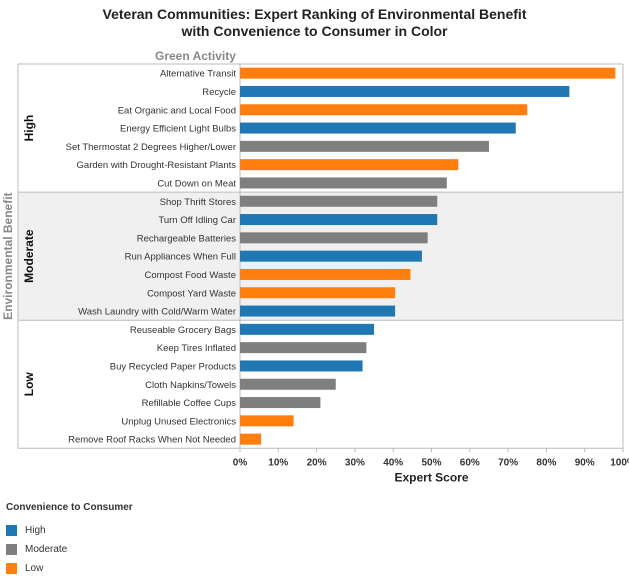 The image size is (629, 578). What do you see at coordinates (183, 330) in the screenshot?
I see `bar-label: Reuseable Grocery Bags` at bounding box center [183, 330].